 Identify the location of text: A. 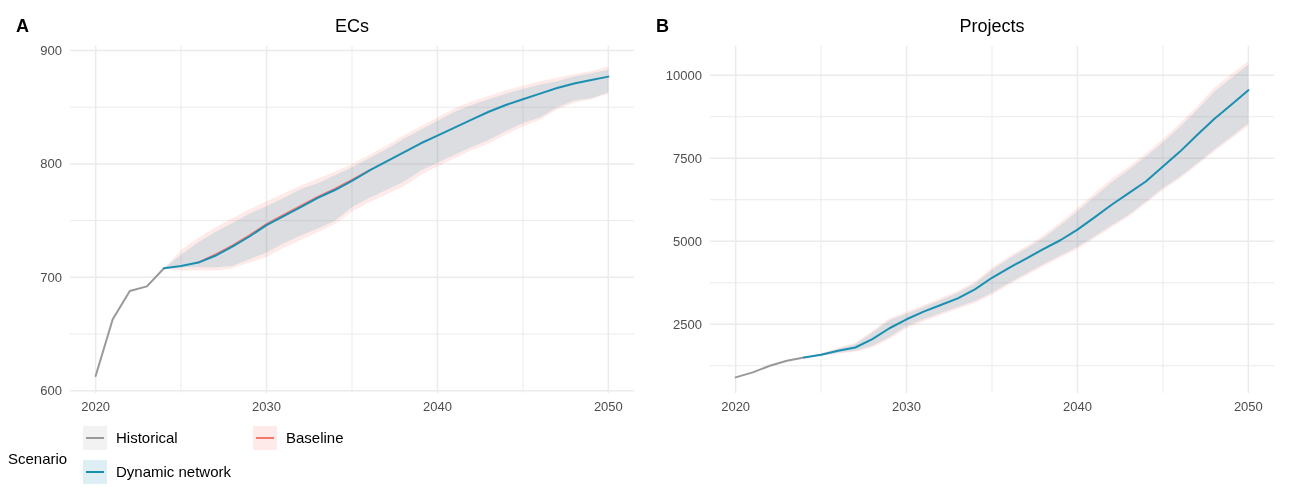
(22, 26).